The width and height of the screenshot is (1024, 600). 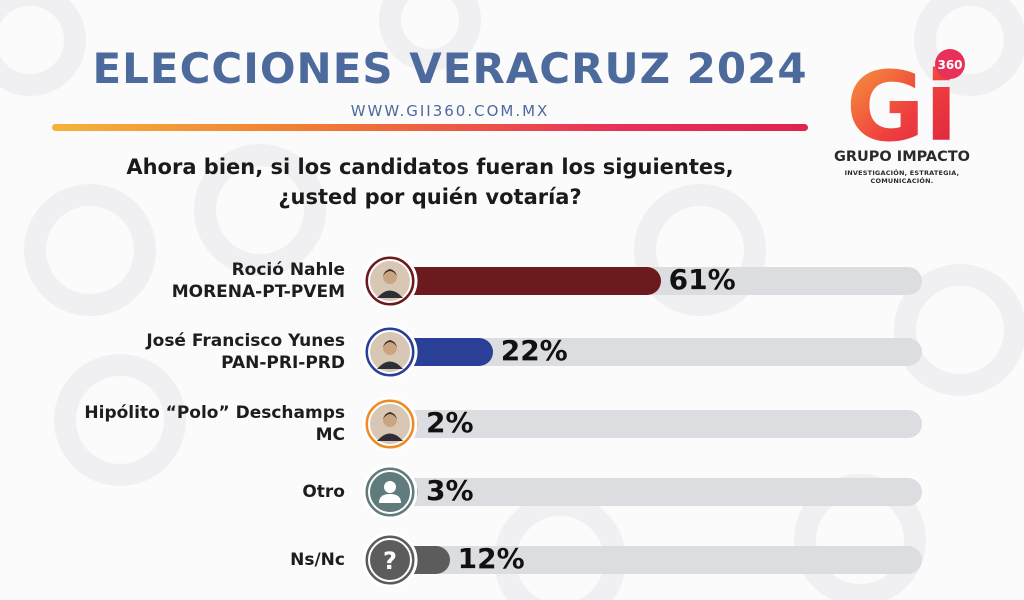 I want to click on bar-label: Ns/Nc, so click(x=317, y=560).